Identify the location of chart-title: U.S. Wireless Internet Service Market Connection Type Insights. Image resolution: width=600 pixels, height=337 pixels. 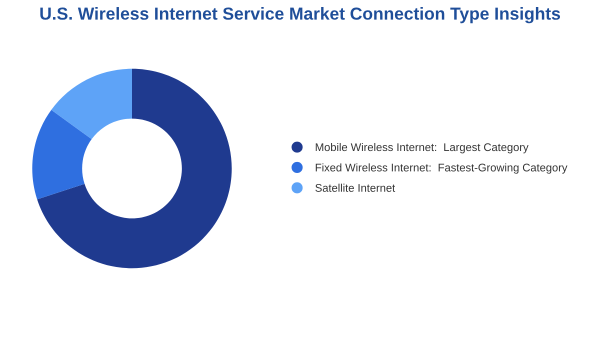
(300, 15).